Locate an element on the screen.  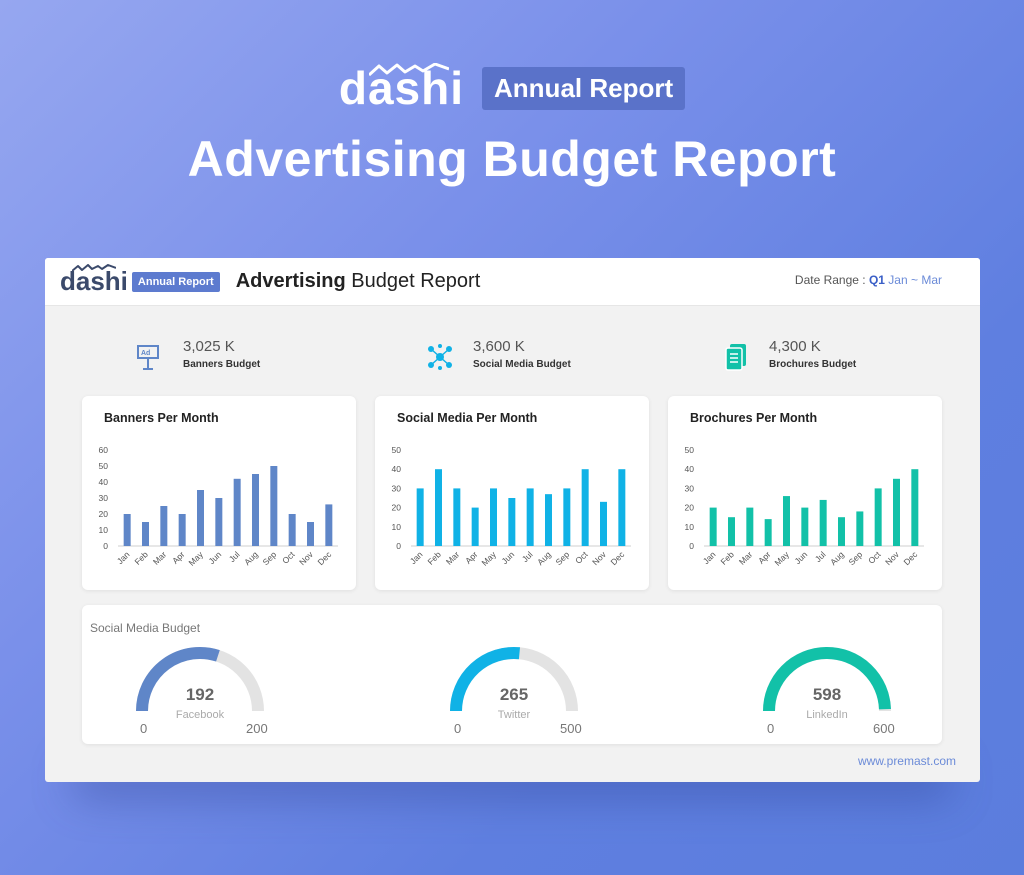
logo-wave-icon is located at coordinates (408, 70).